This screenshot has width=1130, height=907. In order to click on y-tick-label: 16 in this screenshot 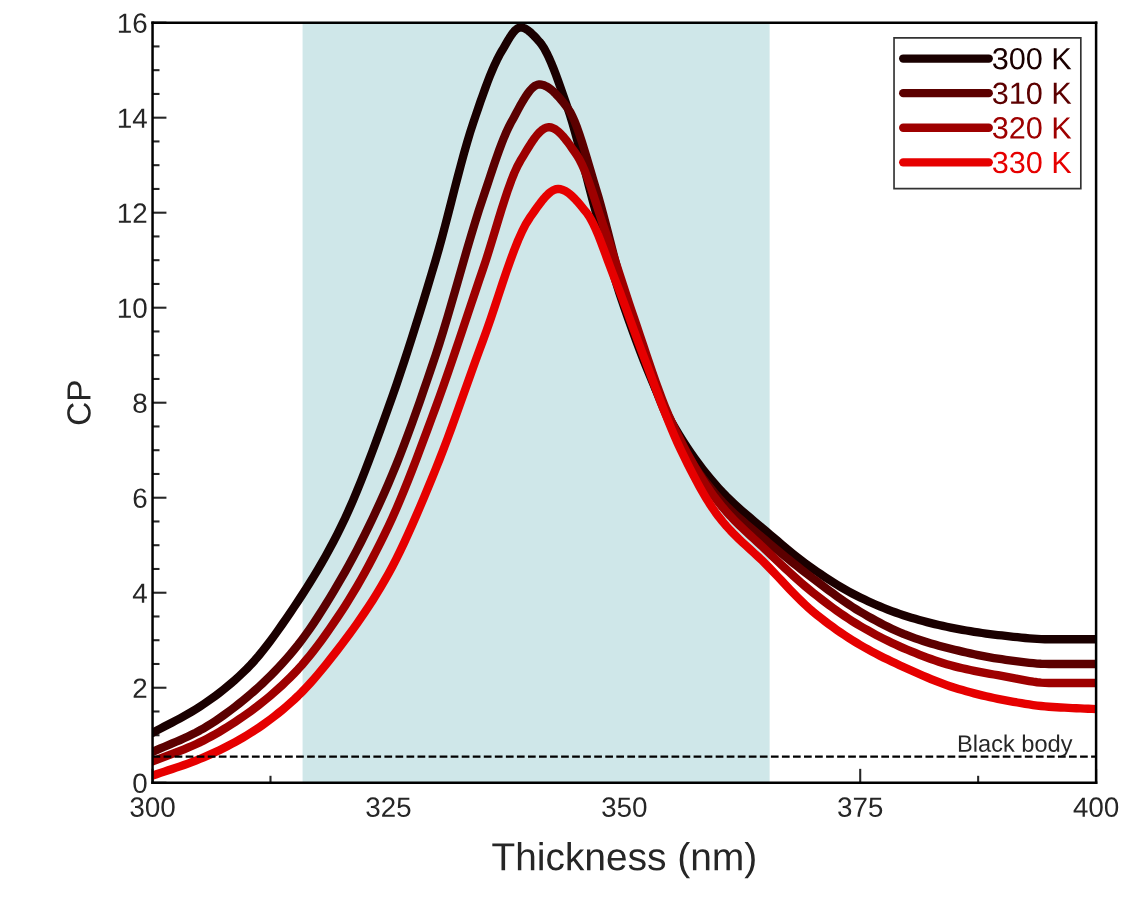, I will do `click(132, 23)`.